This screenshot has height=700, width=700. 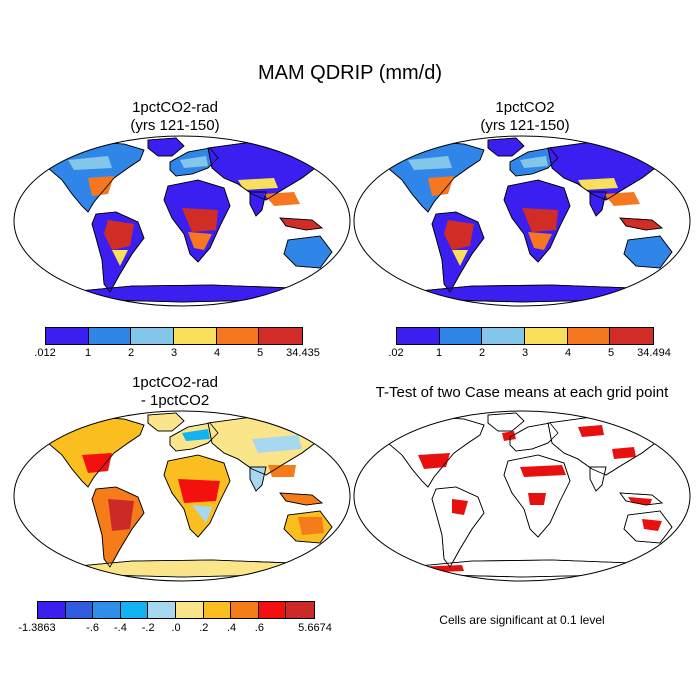 I want to click on panel3-title: 1pctCO2-rad - 1pctCO2, so click(x=175, y=392).